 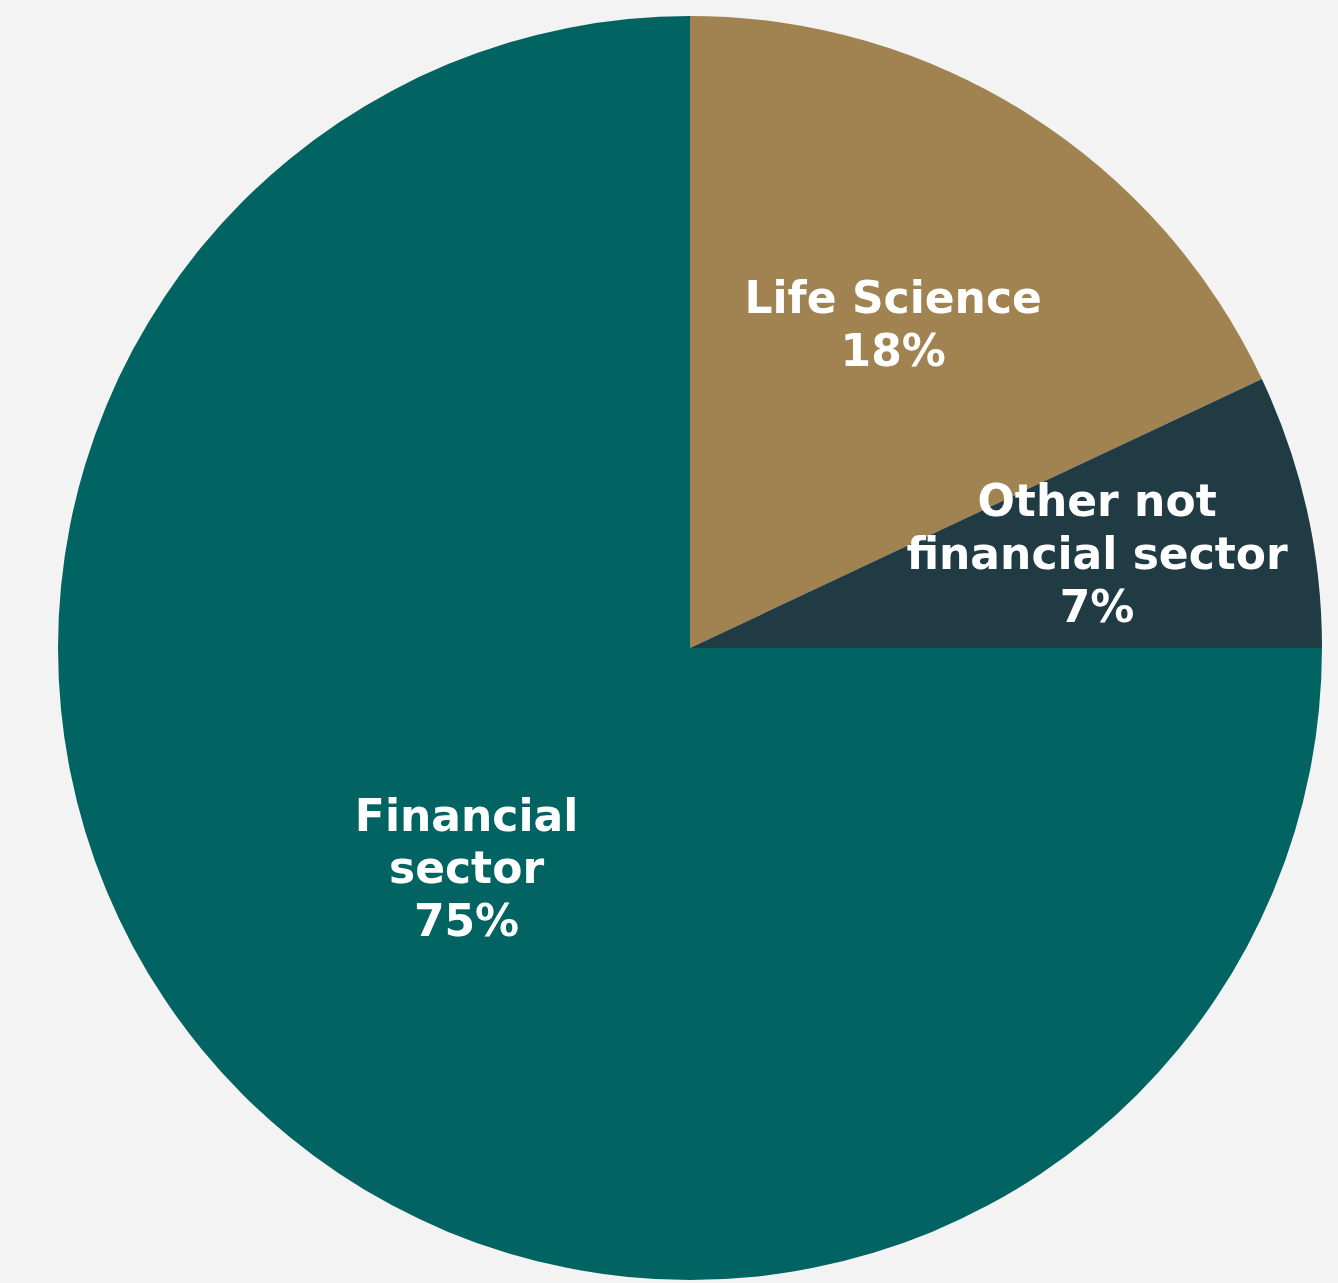 What do you see at coordinates (893, 351) in the screenshot?
I see `data-label: 18%` at bounding box center [893, 351].